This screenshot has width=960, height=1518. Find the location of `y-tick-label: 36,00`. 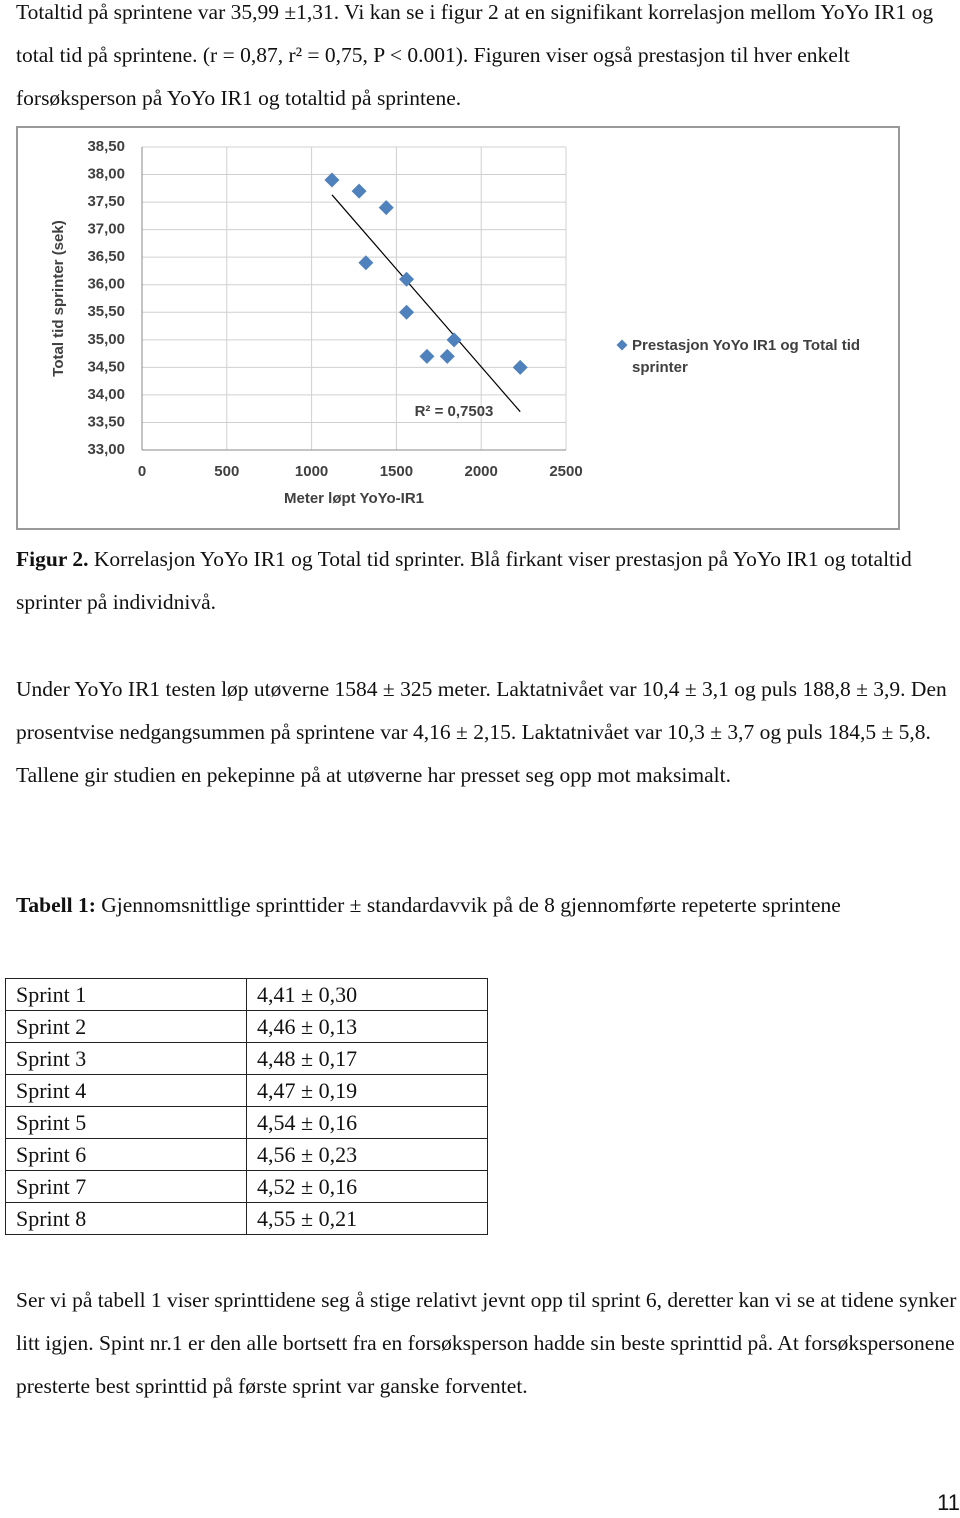

y-tick-label: 36,00 is located at coordinates (106, 284).